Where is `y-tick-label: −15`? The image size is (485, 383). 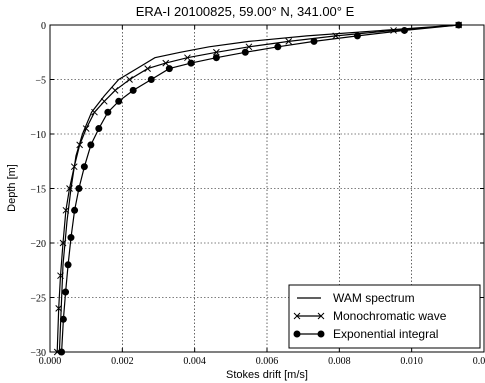 y-tick-label: −15 is located at coordinates (38, 190).